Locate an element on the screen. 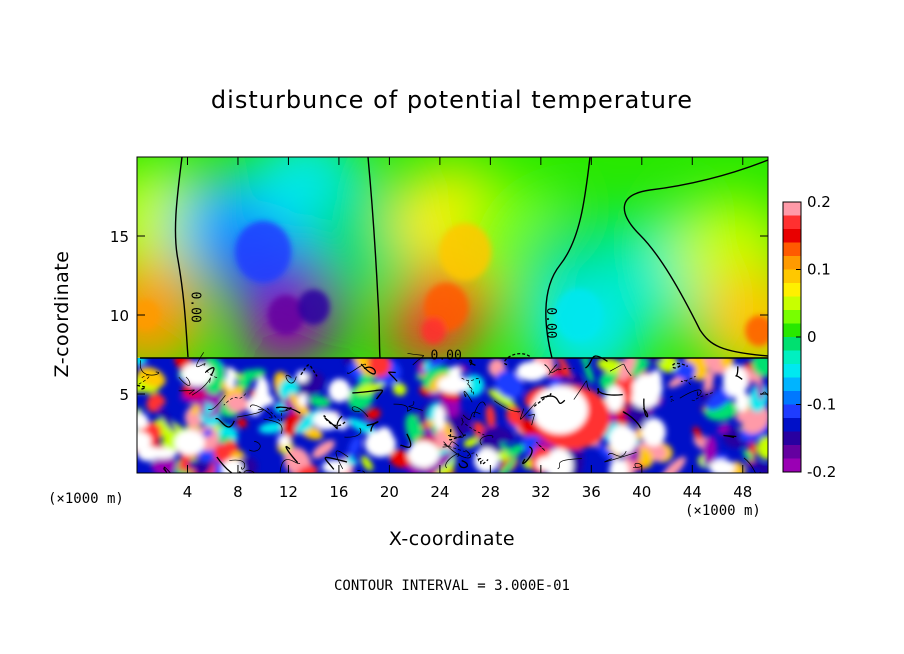  colorbar-tick-label: -0.1 is located at coordinates (821, 405).